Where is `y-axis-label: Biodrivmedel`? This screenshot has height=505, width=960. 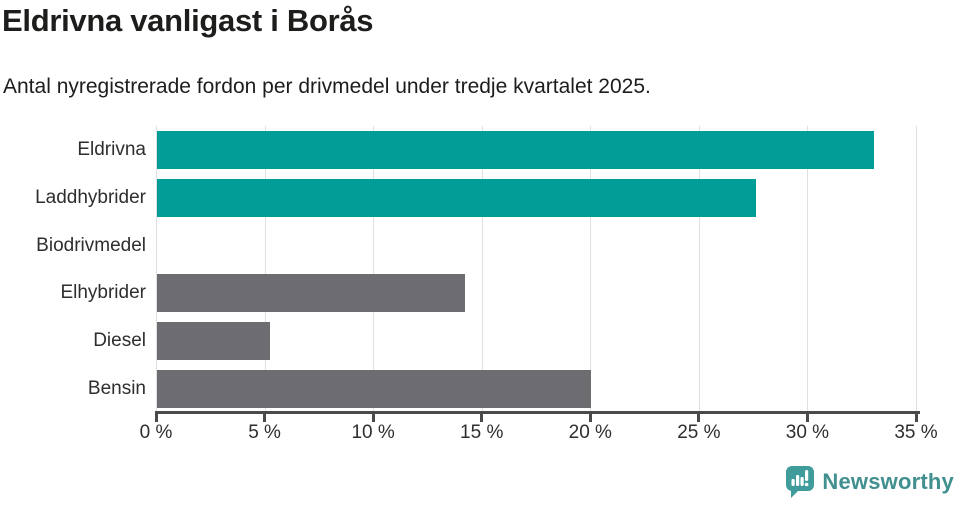
y-axis-label: Biodrivmedel is located at coordinates (91, 245).